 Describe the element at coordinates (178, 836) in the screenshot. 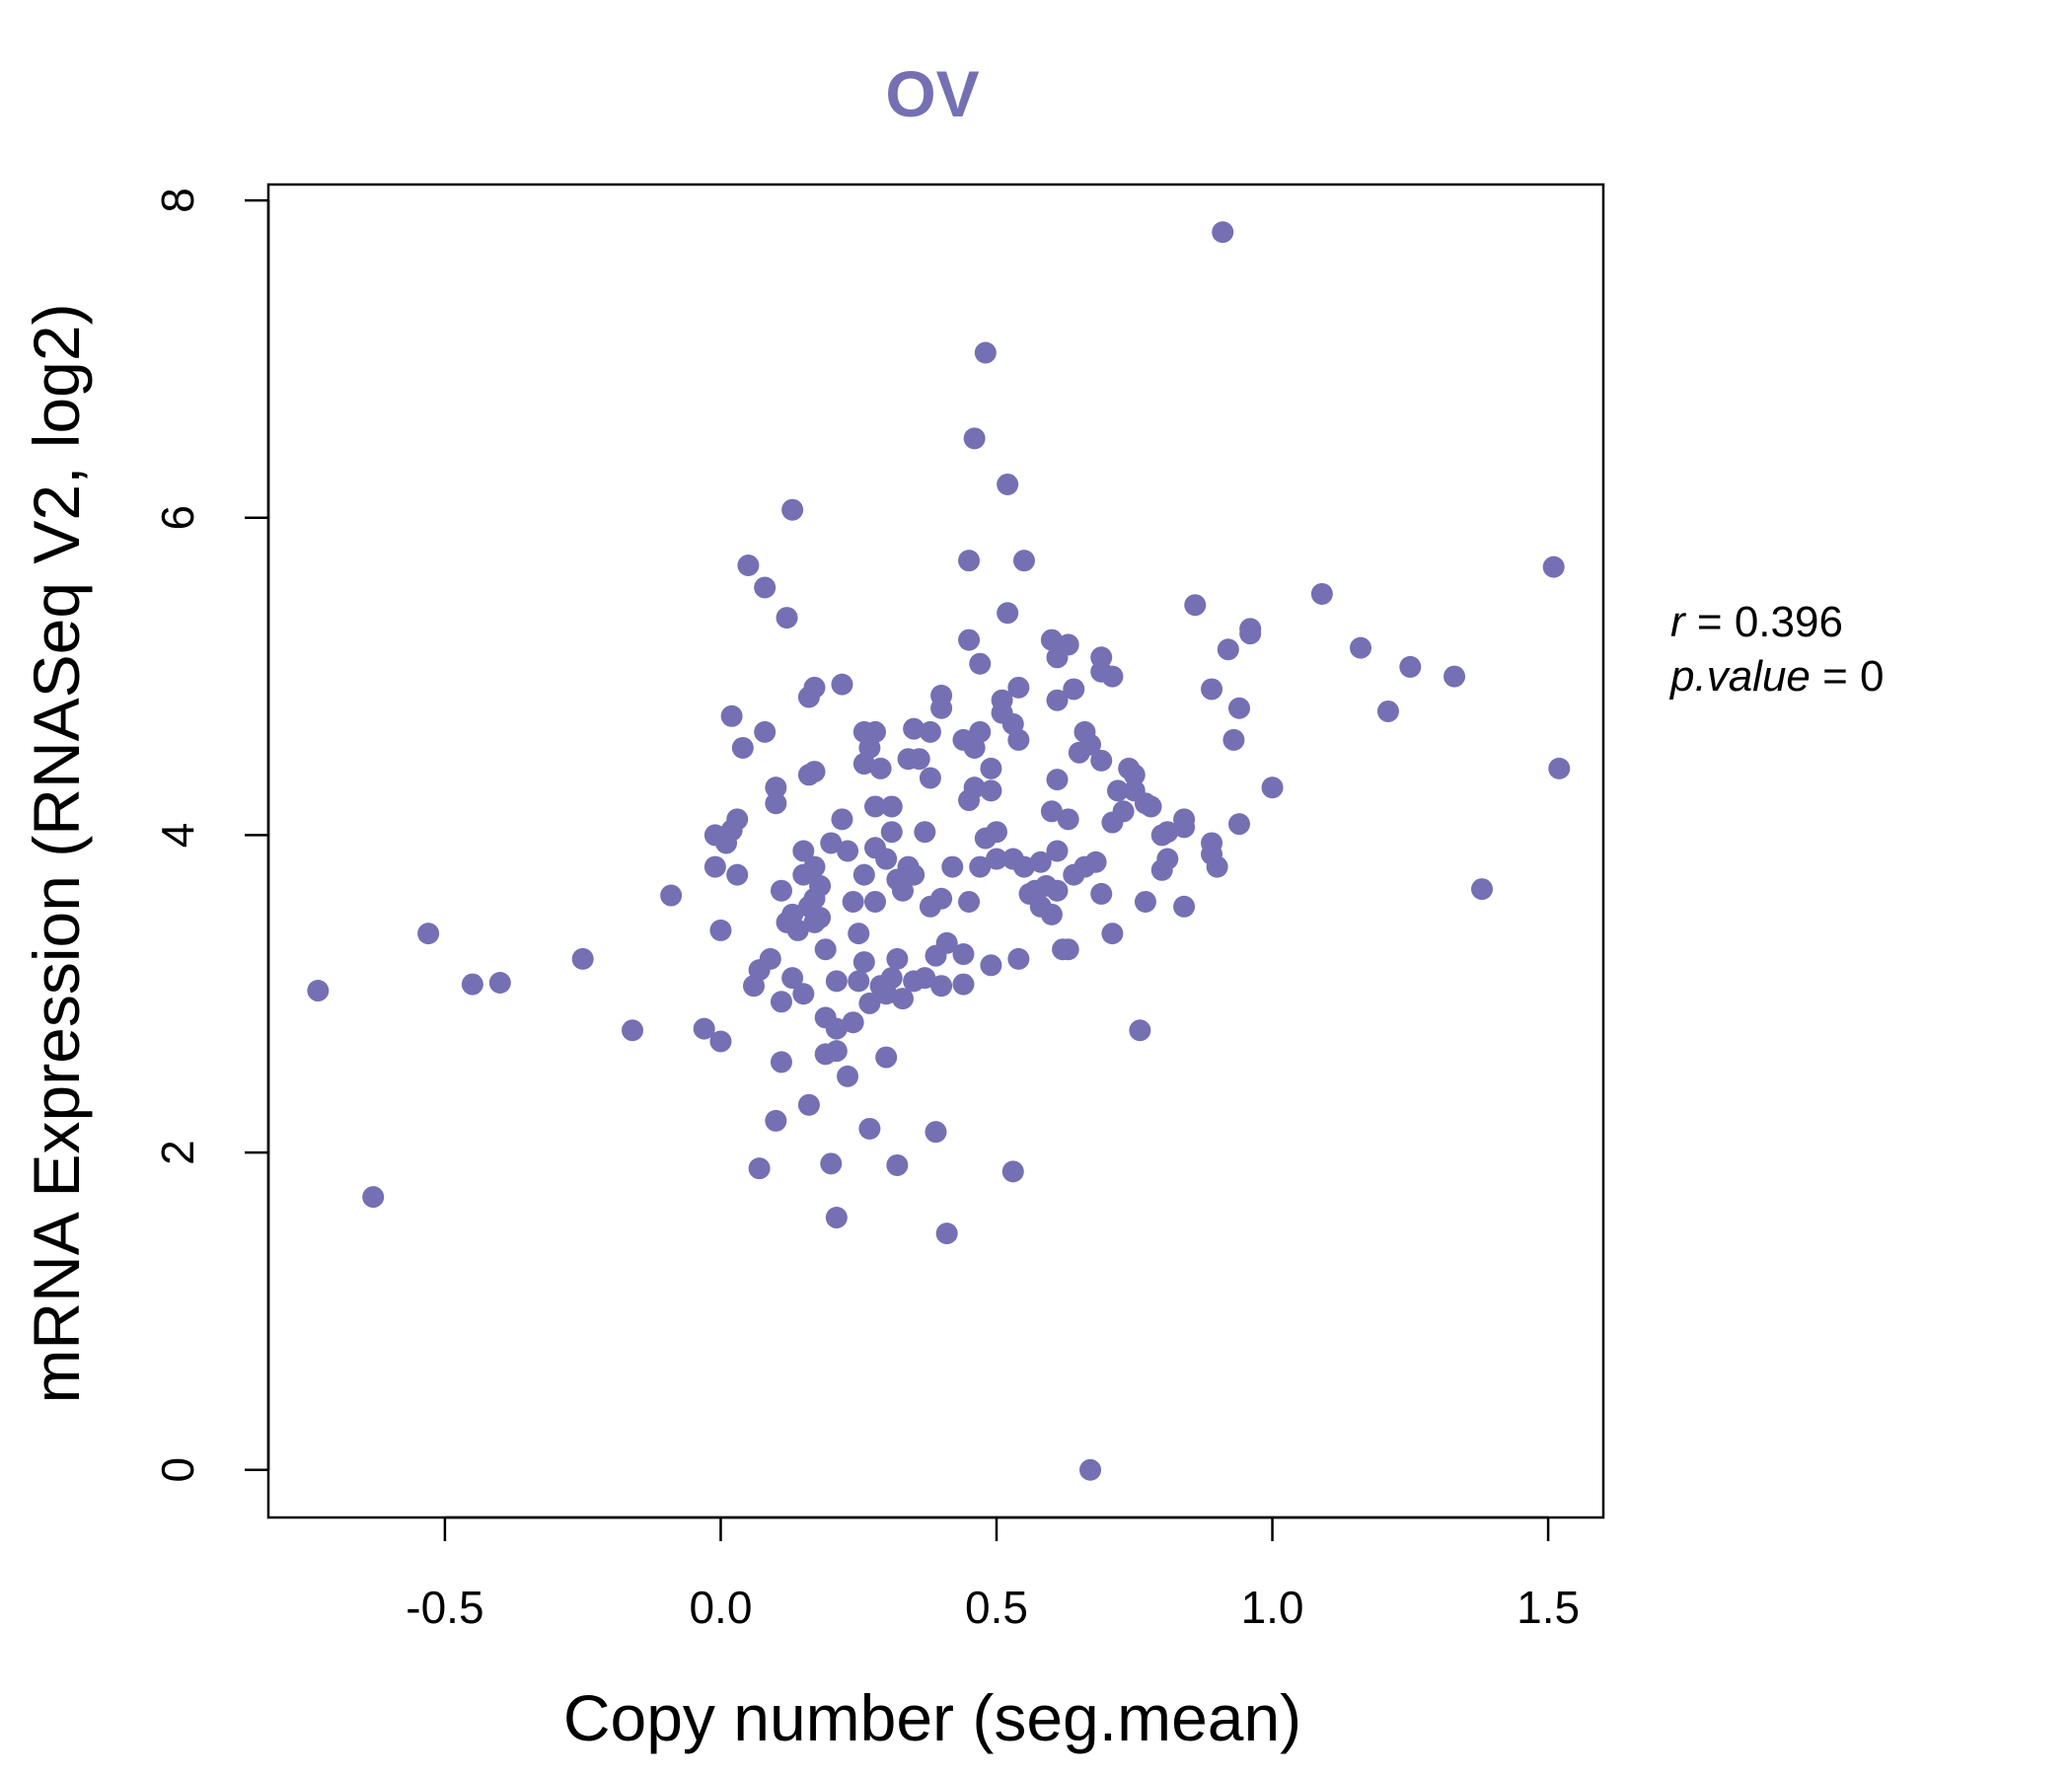

I see `y-tick-label: 4` at that location.